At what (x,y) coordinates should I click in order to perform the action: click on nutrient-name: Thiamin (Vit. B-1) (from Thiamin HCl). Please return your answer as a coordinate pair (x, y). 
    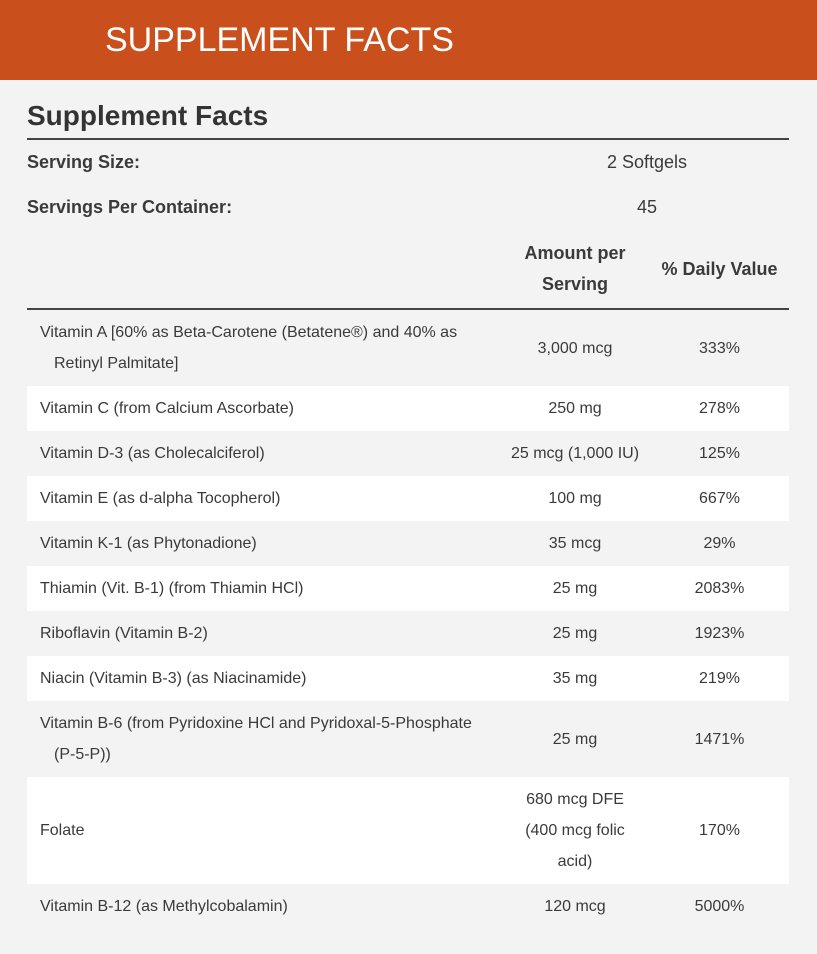
    Looking at the image, I should click on (172, 588).